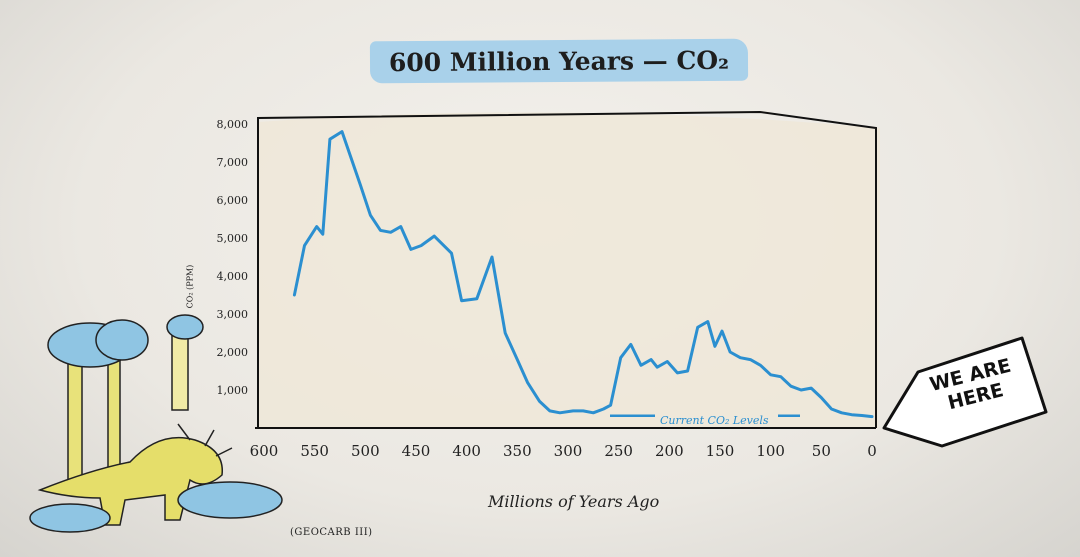  Describe the element at coordinates (872, 451) in the screenshot. I see `x-tick-label: 0` at that location.